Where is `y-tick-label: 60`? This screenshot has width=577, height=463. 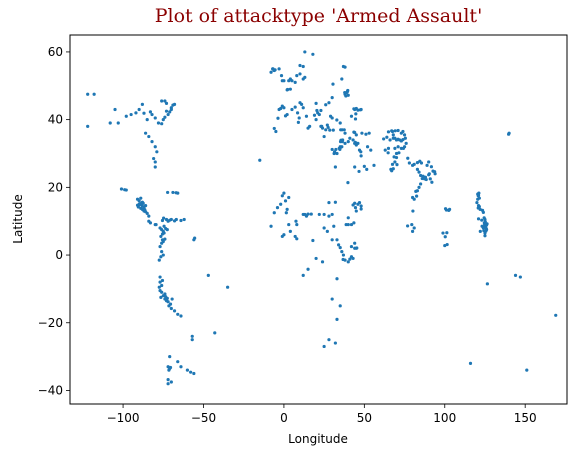
y-tick-label: 60 is located at coordinates (55, 52).